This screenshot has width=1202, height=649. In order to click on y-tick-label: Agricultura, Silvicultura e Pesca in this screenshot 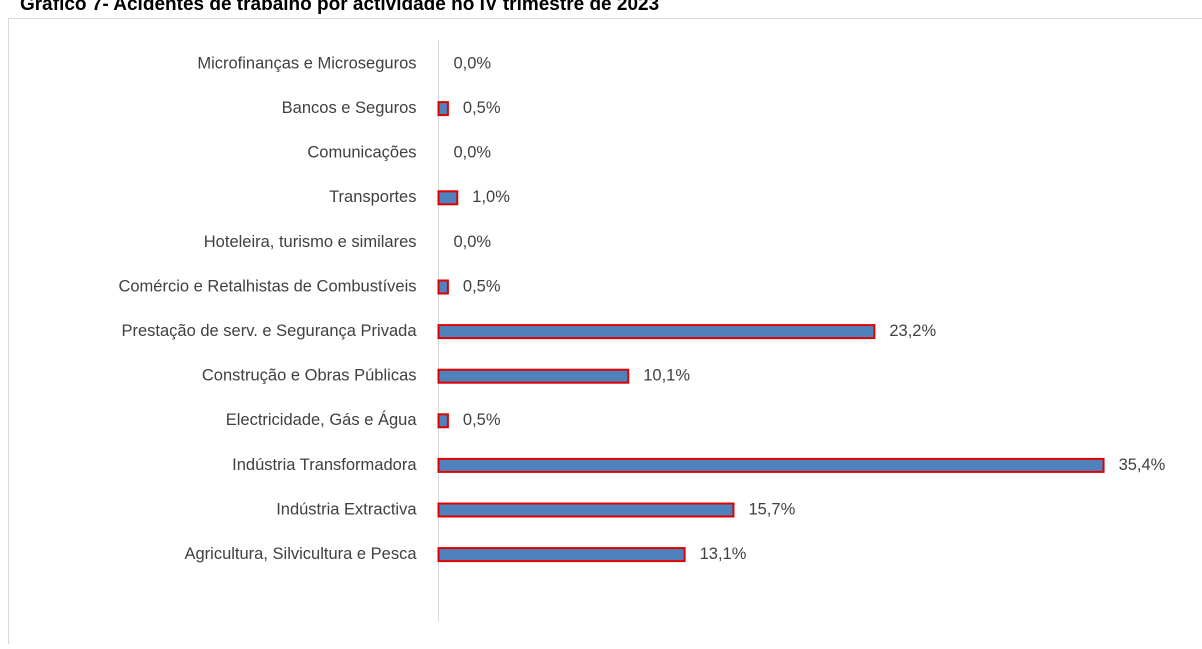, I will do `click(300, 554)`.